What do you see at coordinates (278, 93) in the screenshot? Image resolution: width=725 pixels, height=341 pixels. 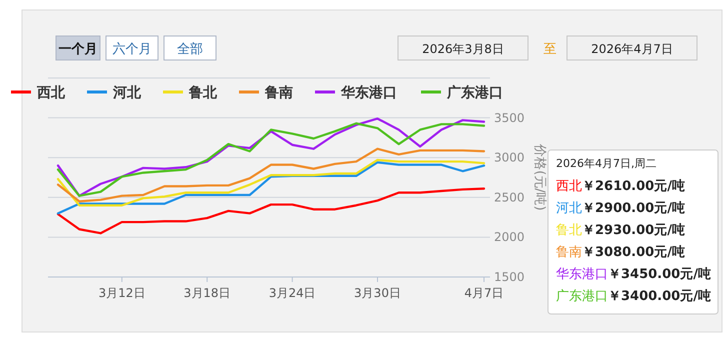 I see `legend-label: 鲁南` at bounding box center [278, 93].